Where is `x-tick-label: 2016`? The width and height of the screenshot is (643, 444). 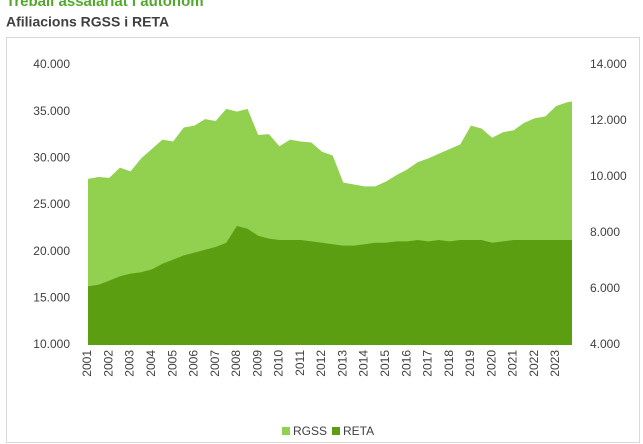
x-tick-label: 2016 is located at coordinates (406, 363).